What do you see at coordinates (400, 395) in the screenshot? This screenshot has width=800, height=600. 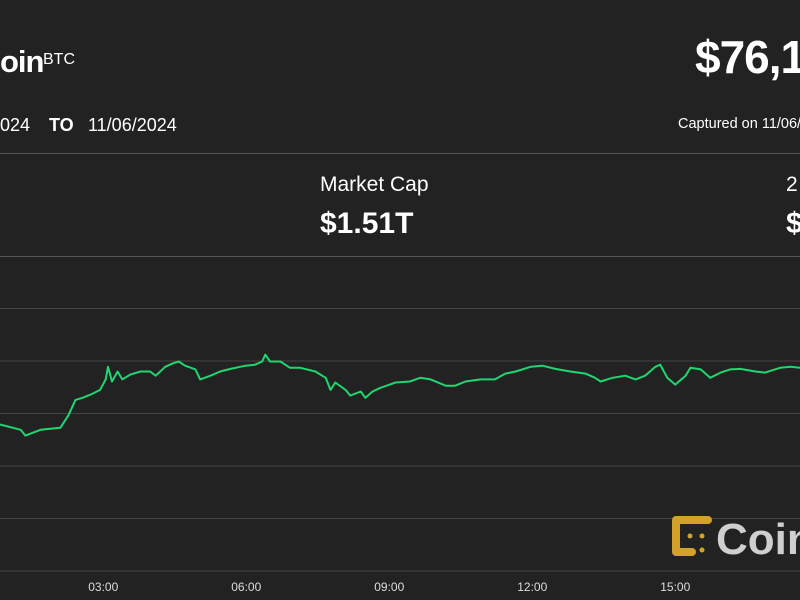 I see `price-line` at bounding box center [400, 395].